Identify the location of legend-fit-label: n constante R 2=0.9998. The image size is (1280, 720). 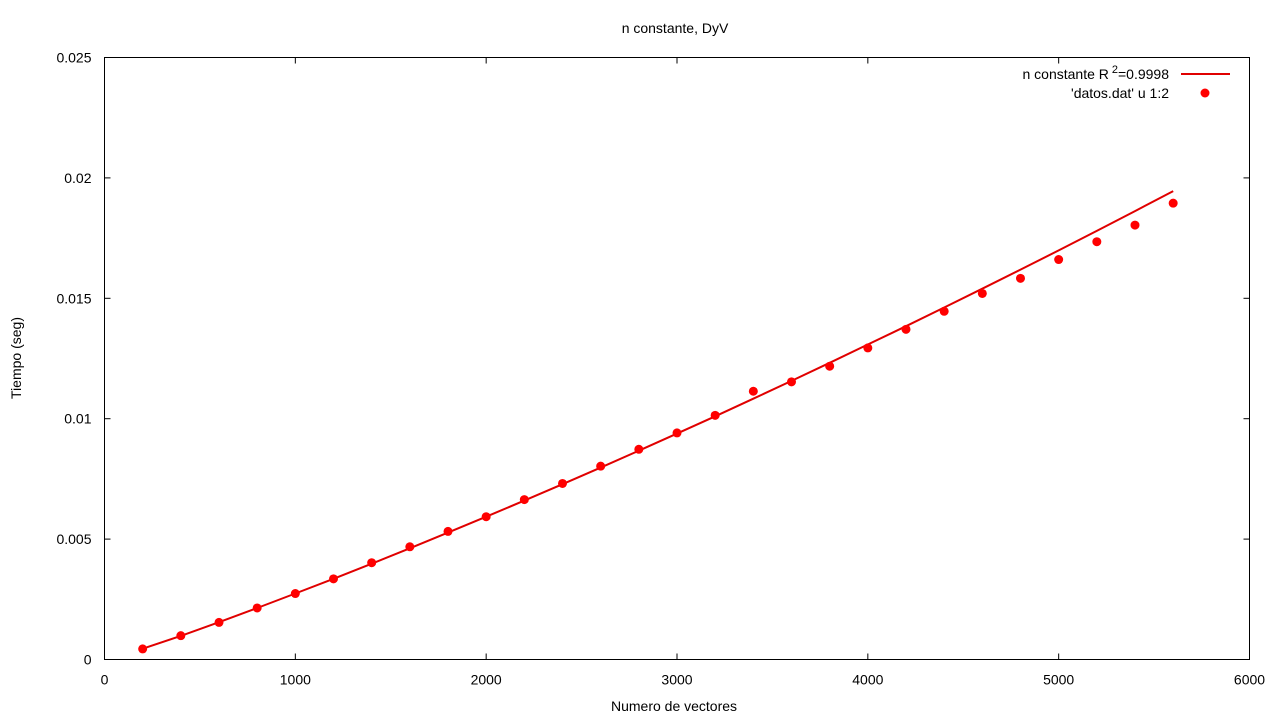
(1095, 73).